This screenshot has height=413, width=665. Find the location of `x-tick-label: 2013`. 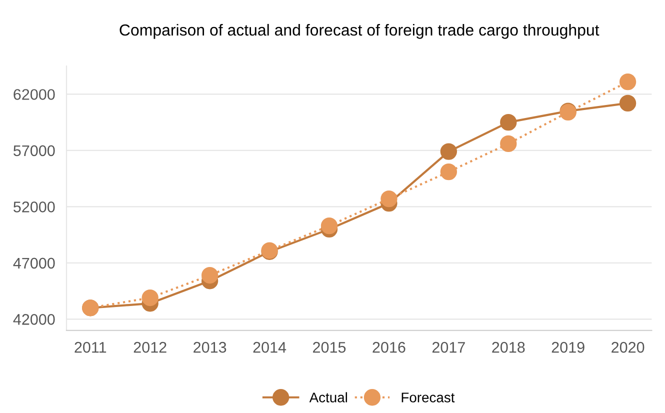

x-tick-label: 2013 is located at coordinates (210, 347).